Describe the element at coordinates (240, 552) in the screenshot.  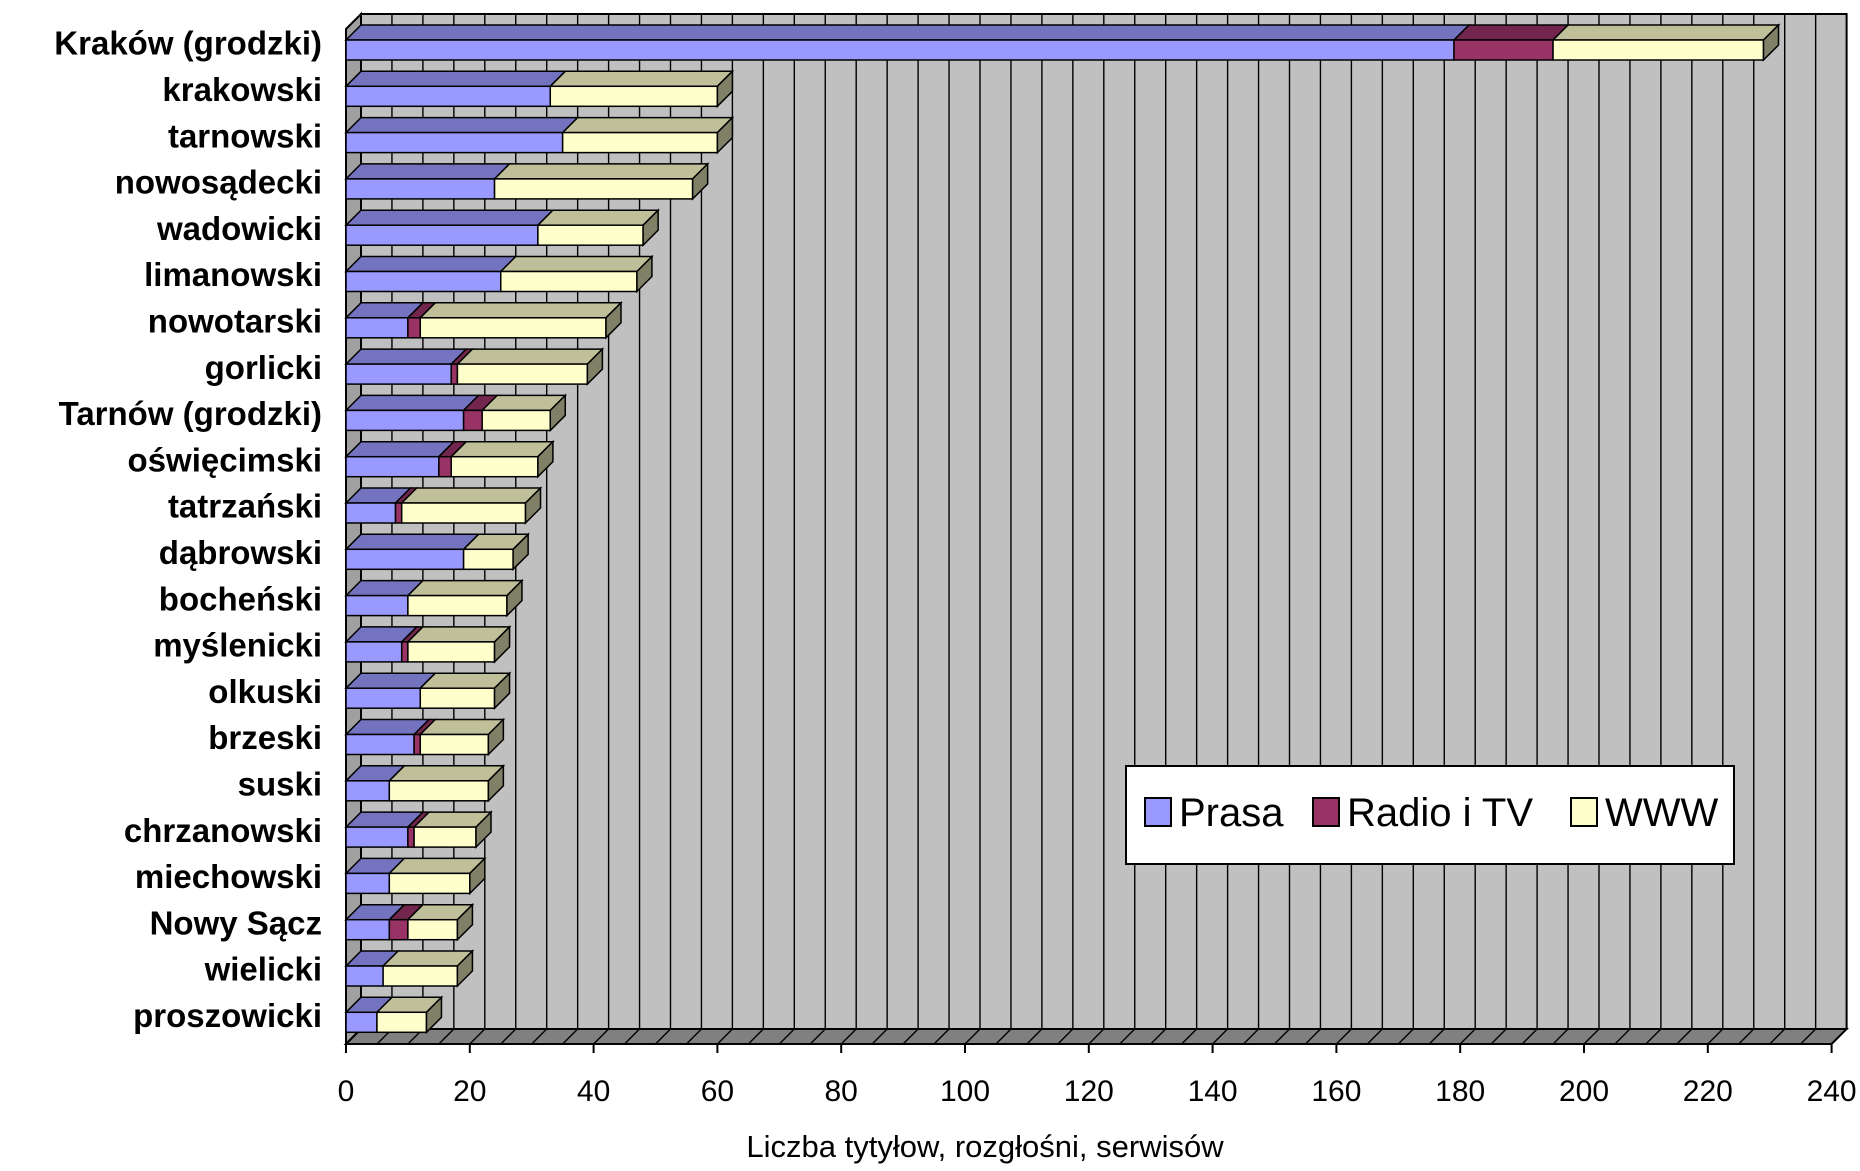
I see `category-label: dąbrowski` at that location.